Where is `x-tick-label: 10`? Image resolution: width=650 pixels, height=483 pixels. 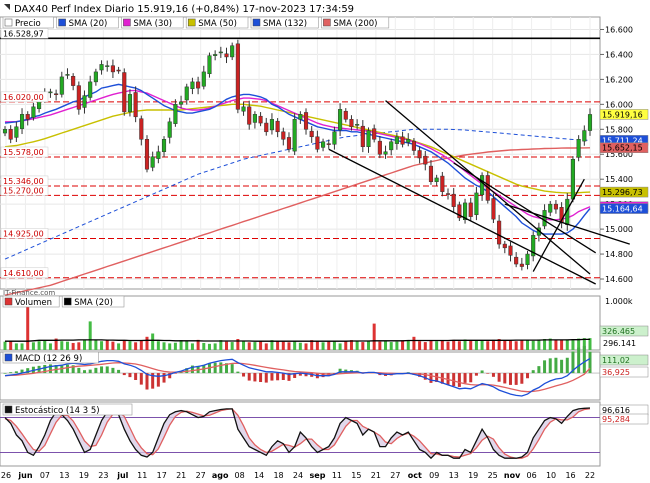
x-tick-label: 10 is located at coordinates (551, 475).